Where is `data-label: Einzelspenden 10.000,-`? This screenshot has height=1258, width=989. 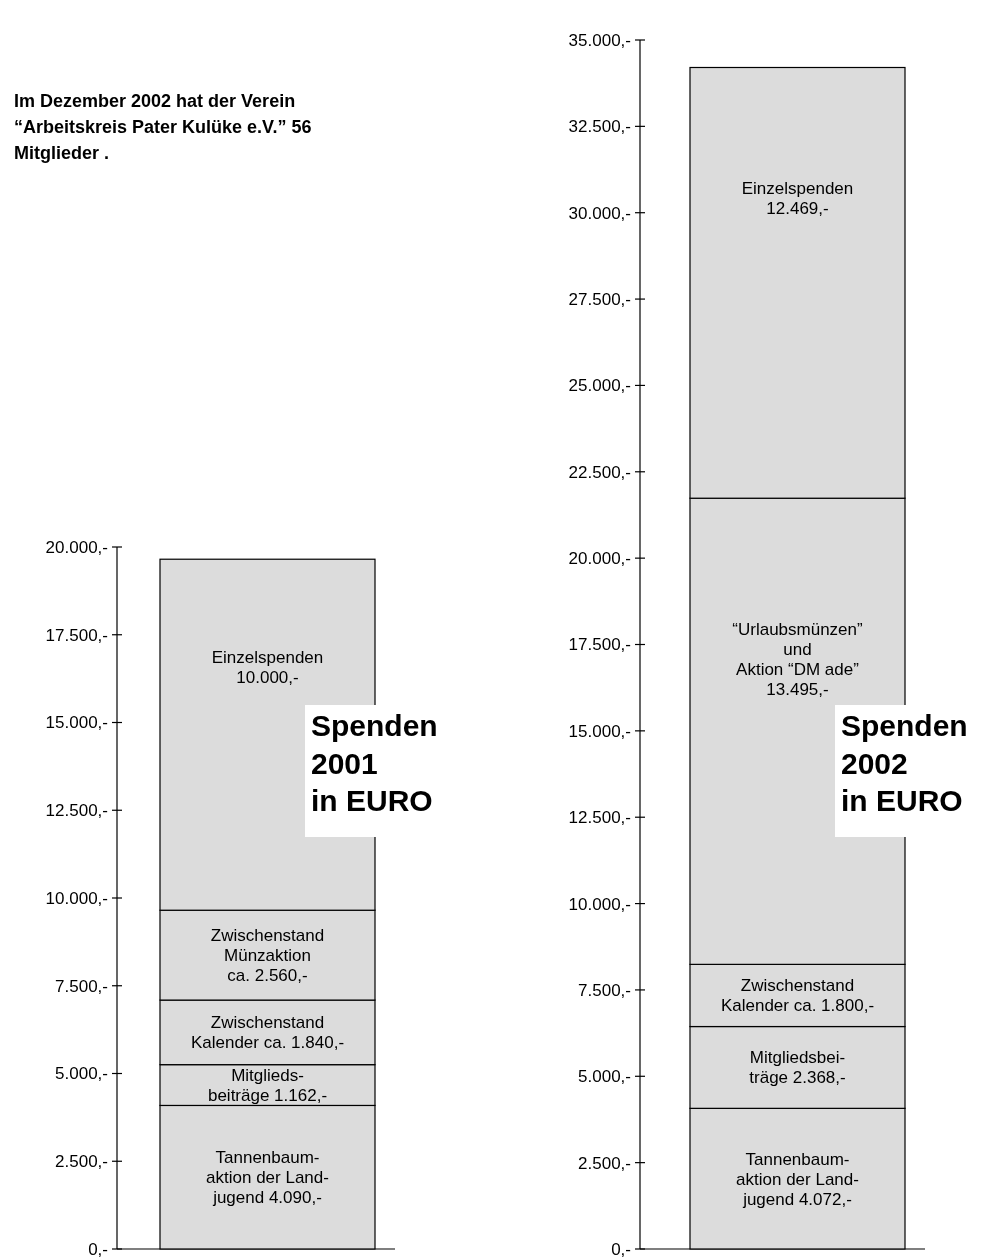
data-label: Einzelspenden 10.000,- is located at coordinates (267, 668).